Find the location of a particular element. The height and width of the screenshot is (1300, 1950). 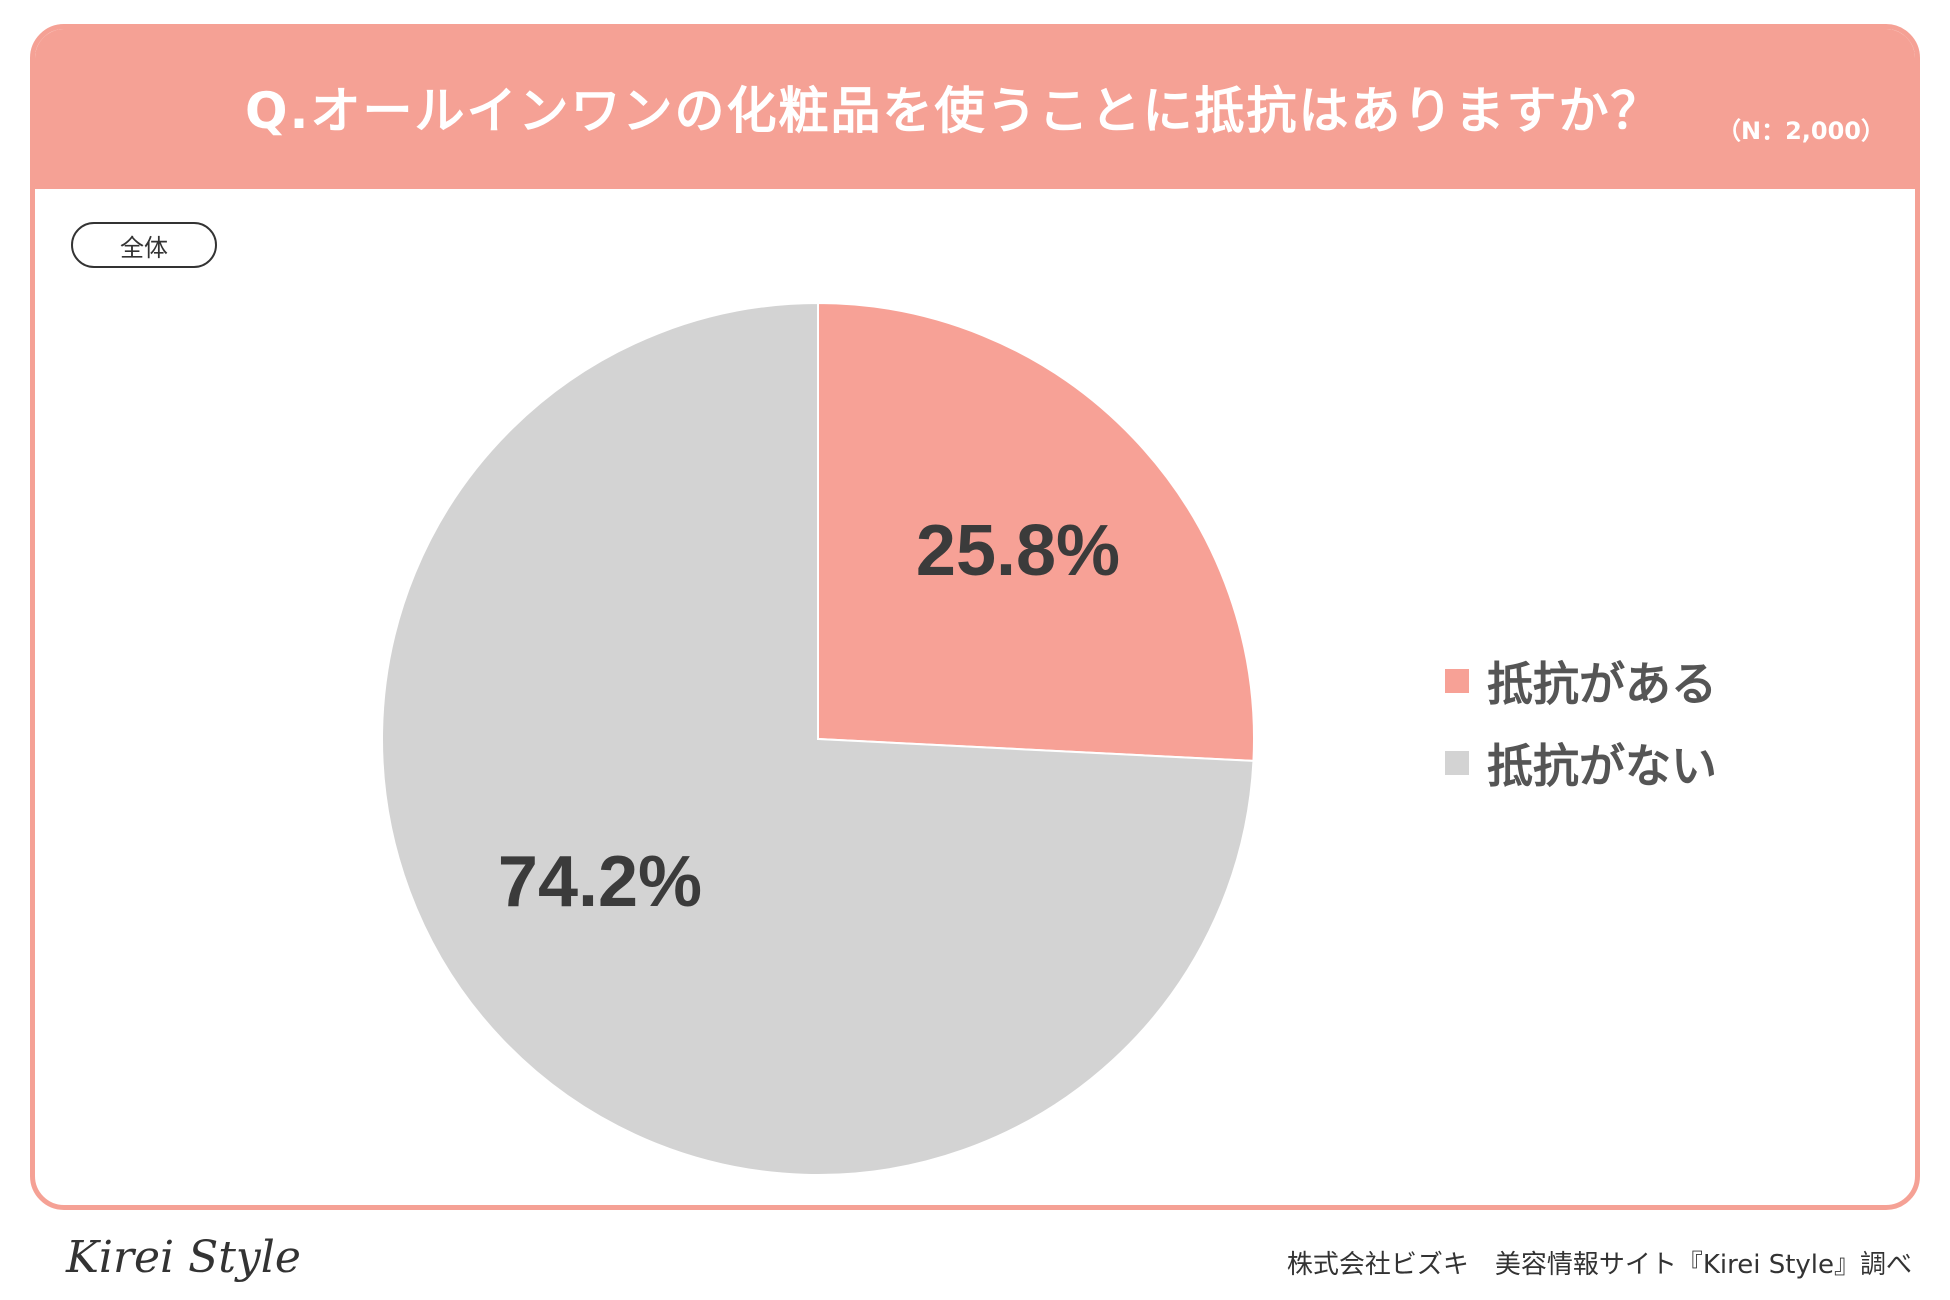

title-banner: Q.オールインワンの化粧品を使うことに抵抗はありますか？ （N：2,000） is located at coordinates (975, 109).